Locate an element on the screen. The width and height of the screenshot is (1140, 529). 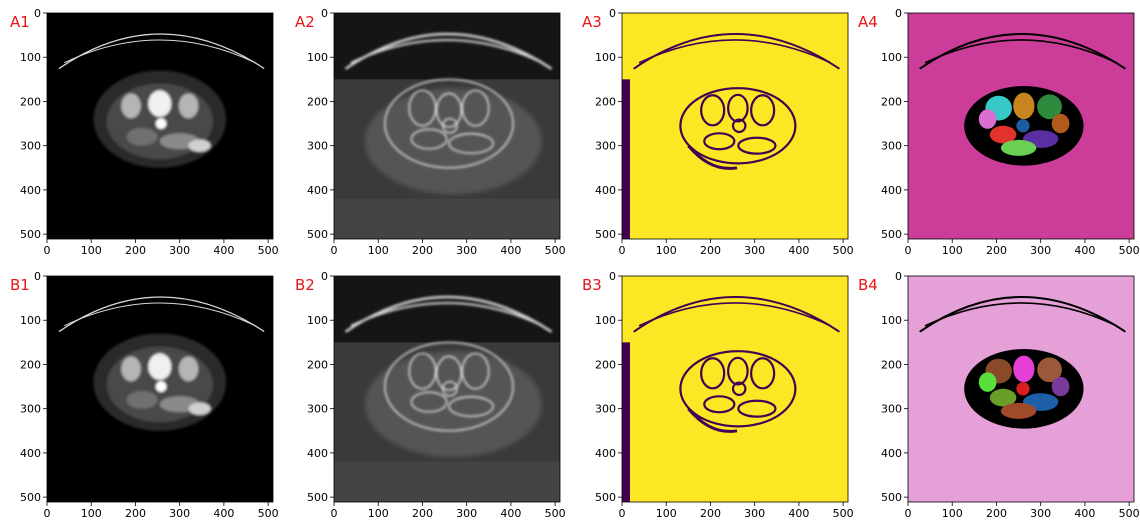
panel-image-a3 is located at coordinates (735, 126).